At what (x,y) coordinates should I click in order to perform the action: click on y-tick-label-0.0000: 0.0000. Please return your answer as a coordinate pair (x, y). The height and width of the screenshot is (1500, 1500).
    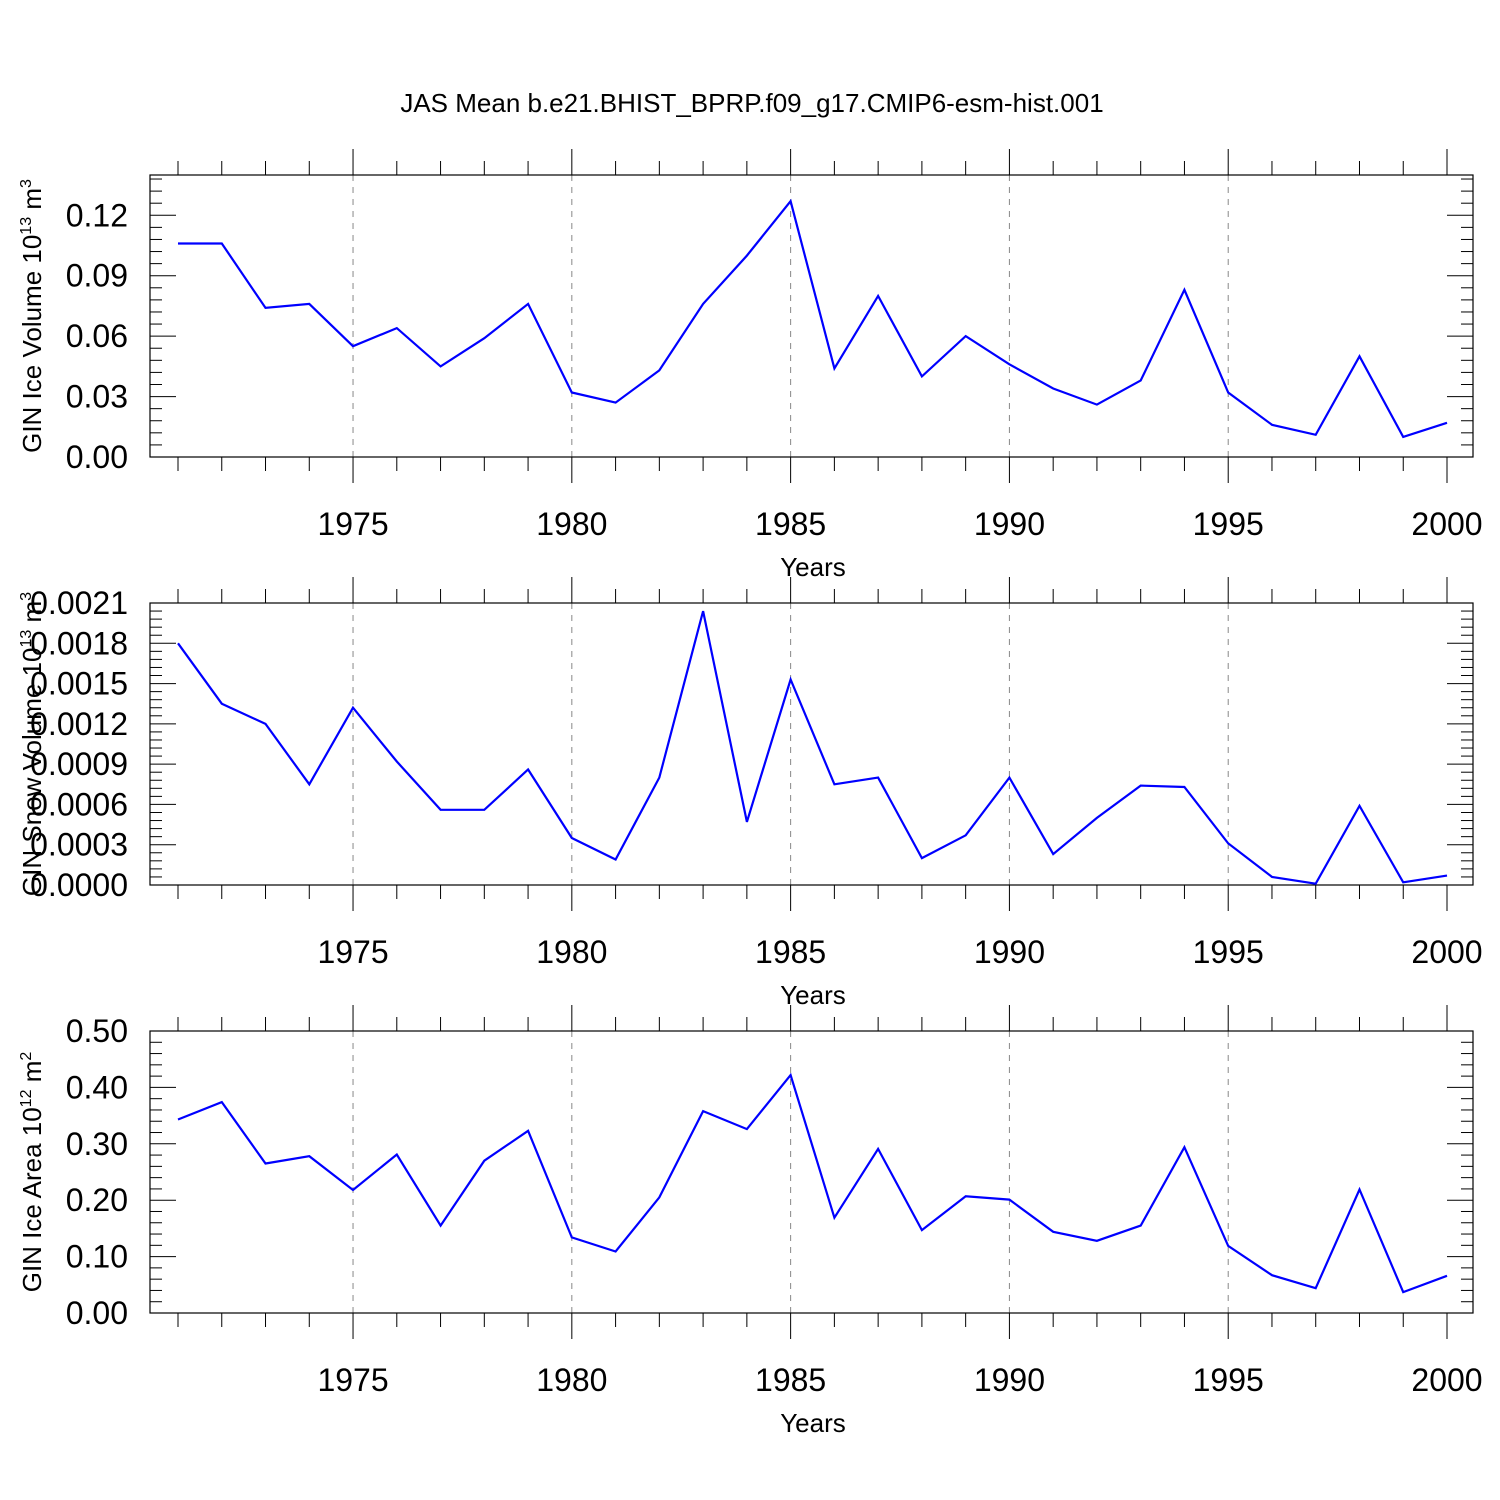
    Looking at the image, I should click on (79, 885).